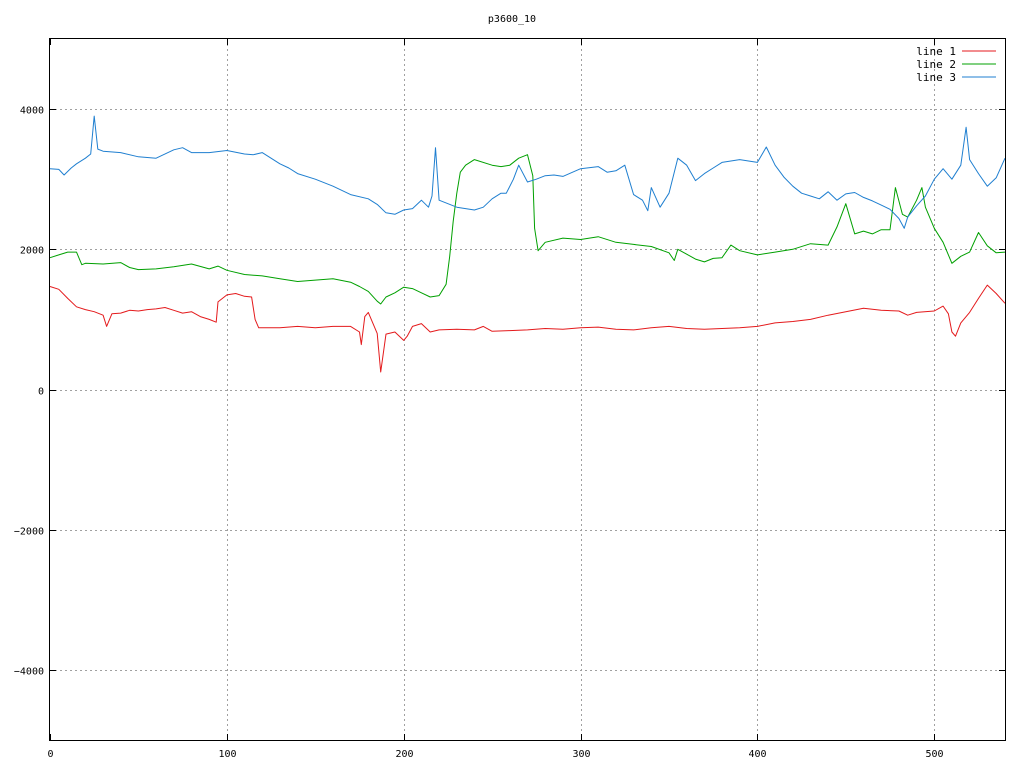 The image size is (1024, 768). I want to click on y-tick-label: 4000, so click(32, 111).